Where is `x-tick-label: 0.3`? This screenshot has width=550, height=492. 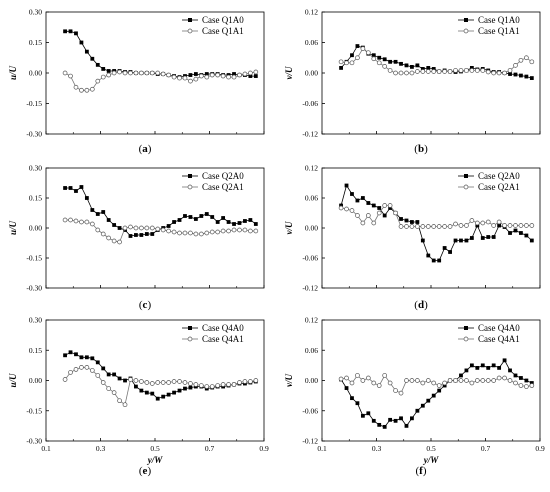
x-tick-label: 0.3 is located at coordinates (101, 448).